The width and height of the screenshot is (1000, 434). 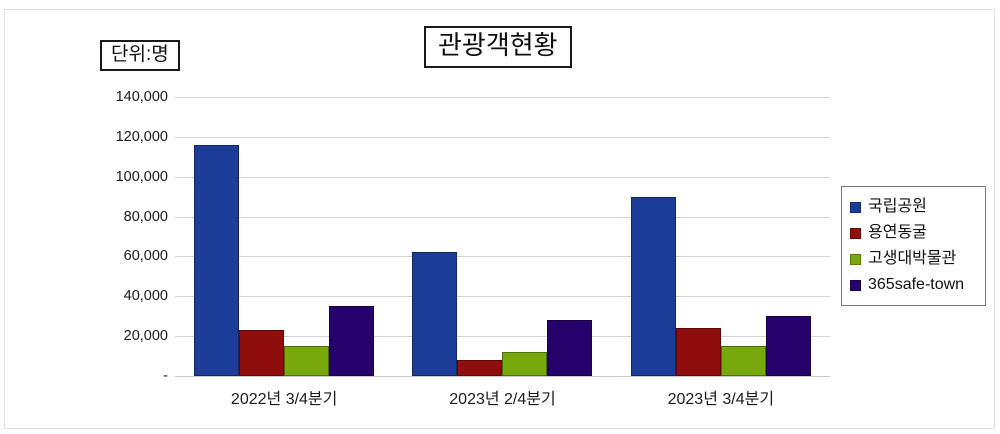 I want to click on y-axis-tick-label: 100,000, so click(x=141, y=176).